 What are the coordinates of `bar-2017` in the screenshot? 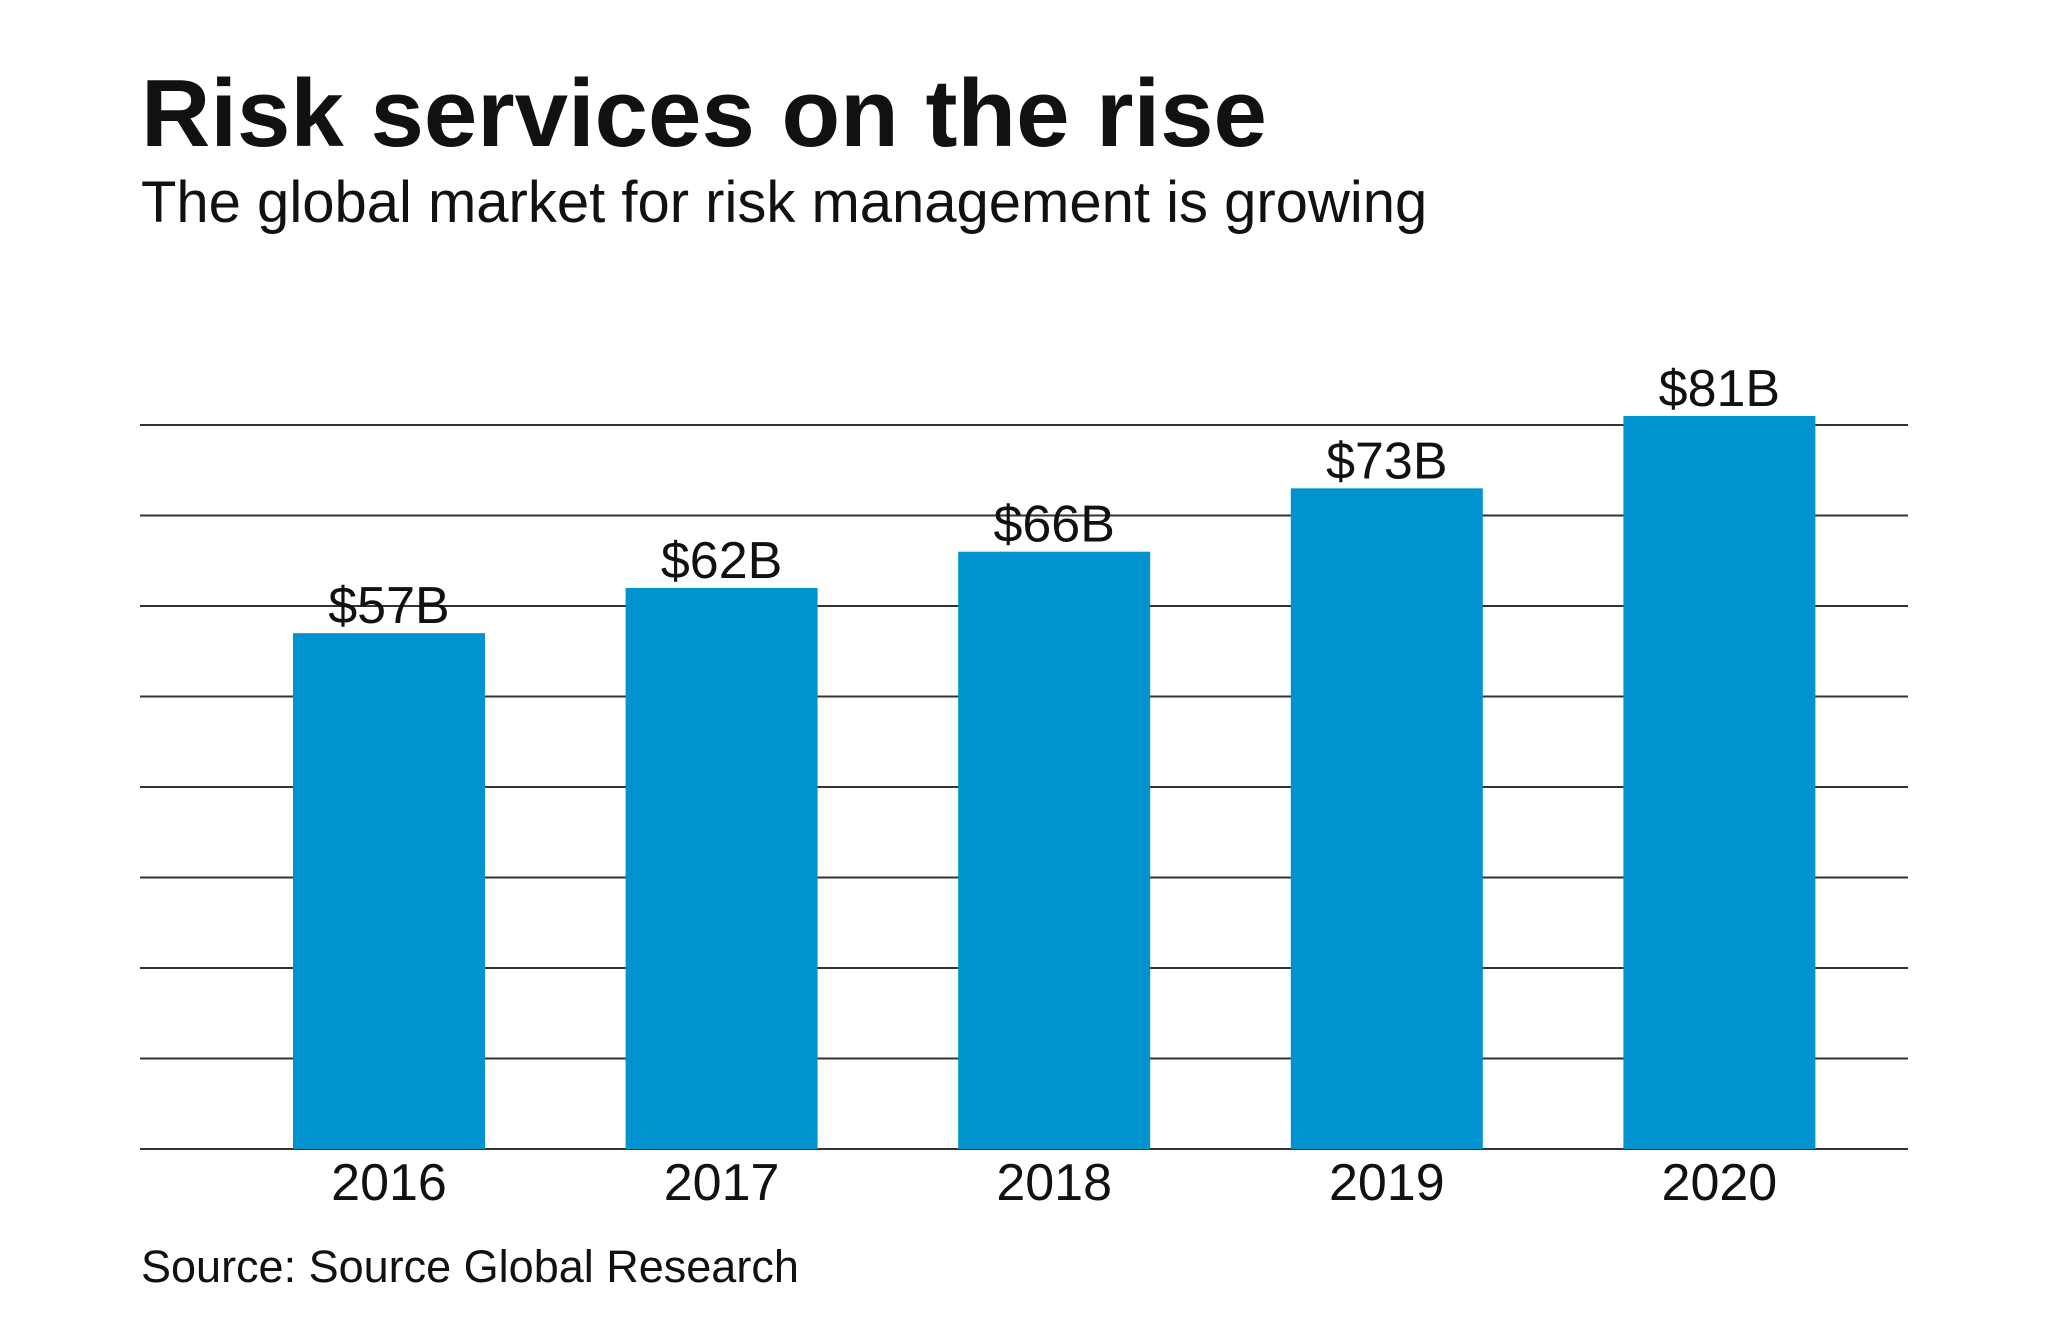 It's located at (721, 868).